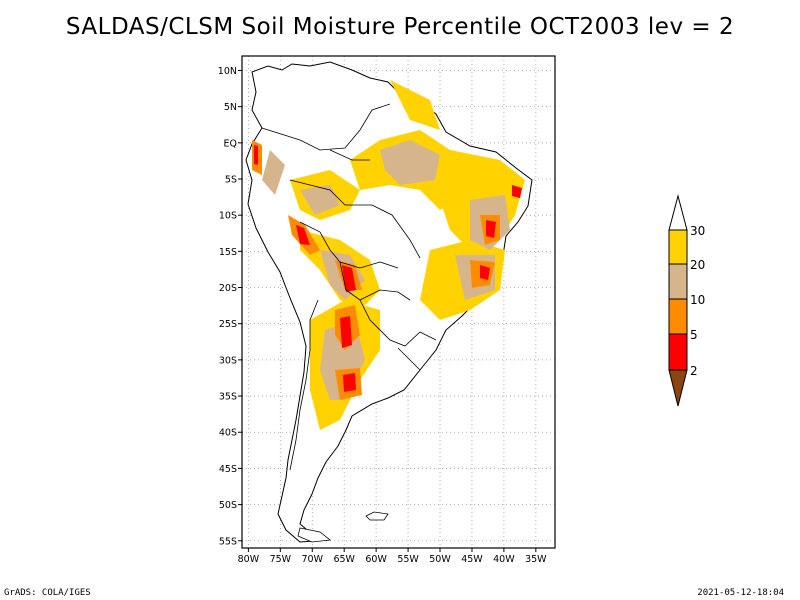  I want to click on lat-label: 5N, so click(230, 107).